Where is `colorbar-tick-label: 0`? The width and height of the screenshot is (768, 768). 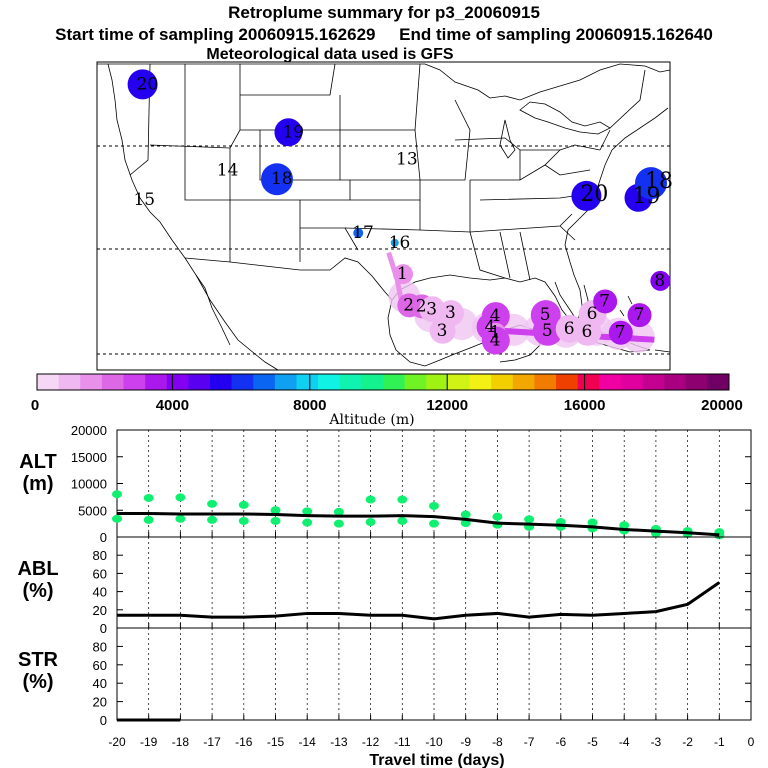
colorbar-tick-label: 0 is located at coordinates (35, 405).